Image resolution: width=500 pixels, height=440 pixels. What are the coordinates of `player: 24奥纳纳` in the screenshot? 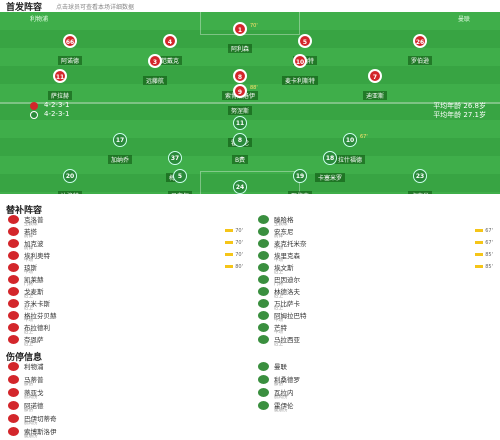 It's located at (240, 187).